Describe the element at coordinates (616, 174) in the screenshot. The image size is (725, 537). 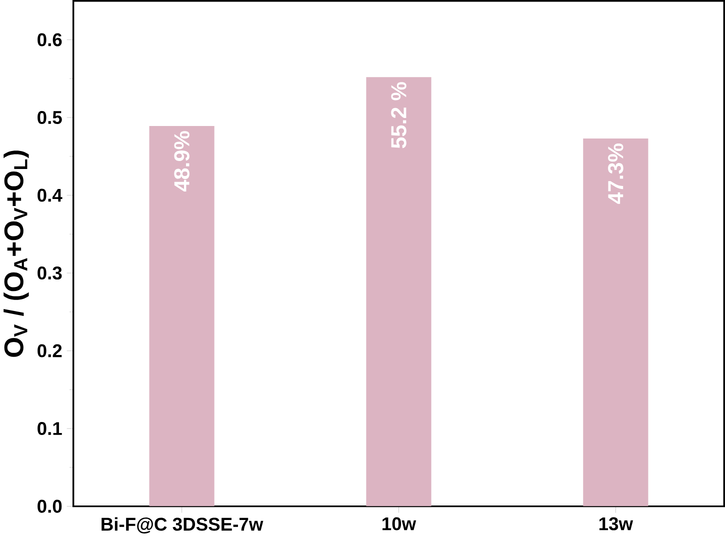
I see `data-label: 47.3%` at that location.